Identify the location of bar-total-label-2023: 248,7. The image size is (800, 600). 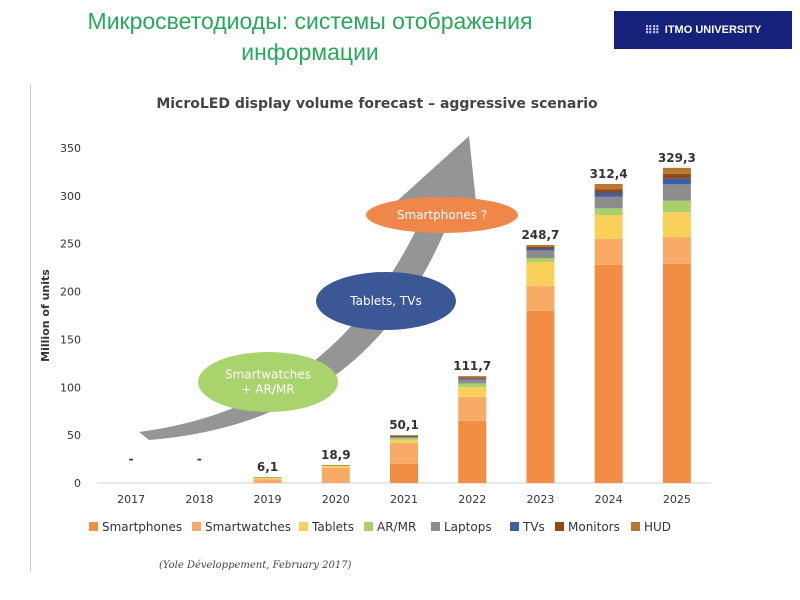
(540, 235).